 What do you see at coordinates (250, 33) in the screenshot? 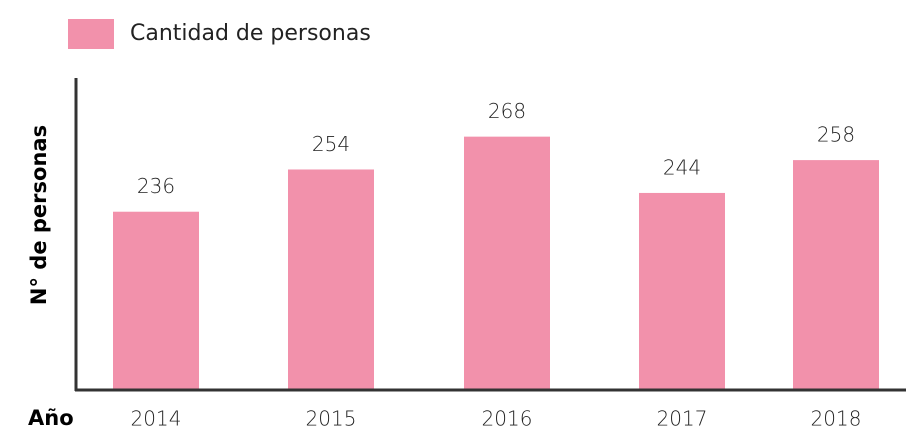
I see `legend-label: Cantidad de personas` at bounding box center [250, 33].